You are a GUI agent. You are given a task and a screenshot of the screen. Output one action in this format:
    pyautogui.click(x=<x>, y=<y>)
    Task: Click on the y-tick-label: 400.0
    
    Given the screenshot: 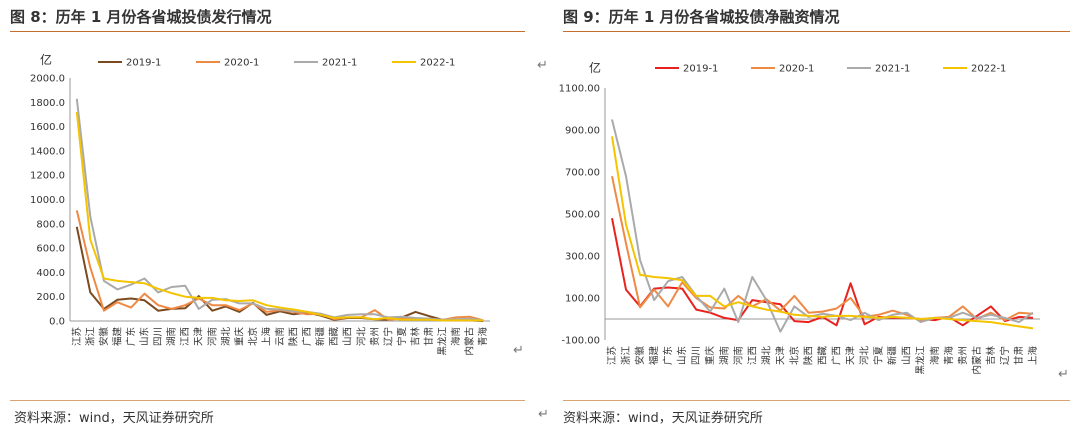 What is the action you would take?
    pyautogui.click(x=50, y=273)
    